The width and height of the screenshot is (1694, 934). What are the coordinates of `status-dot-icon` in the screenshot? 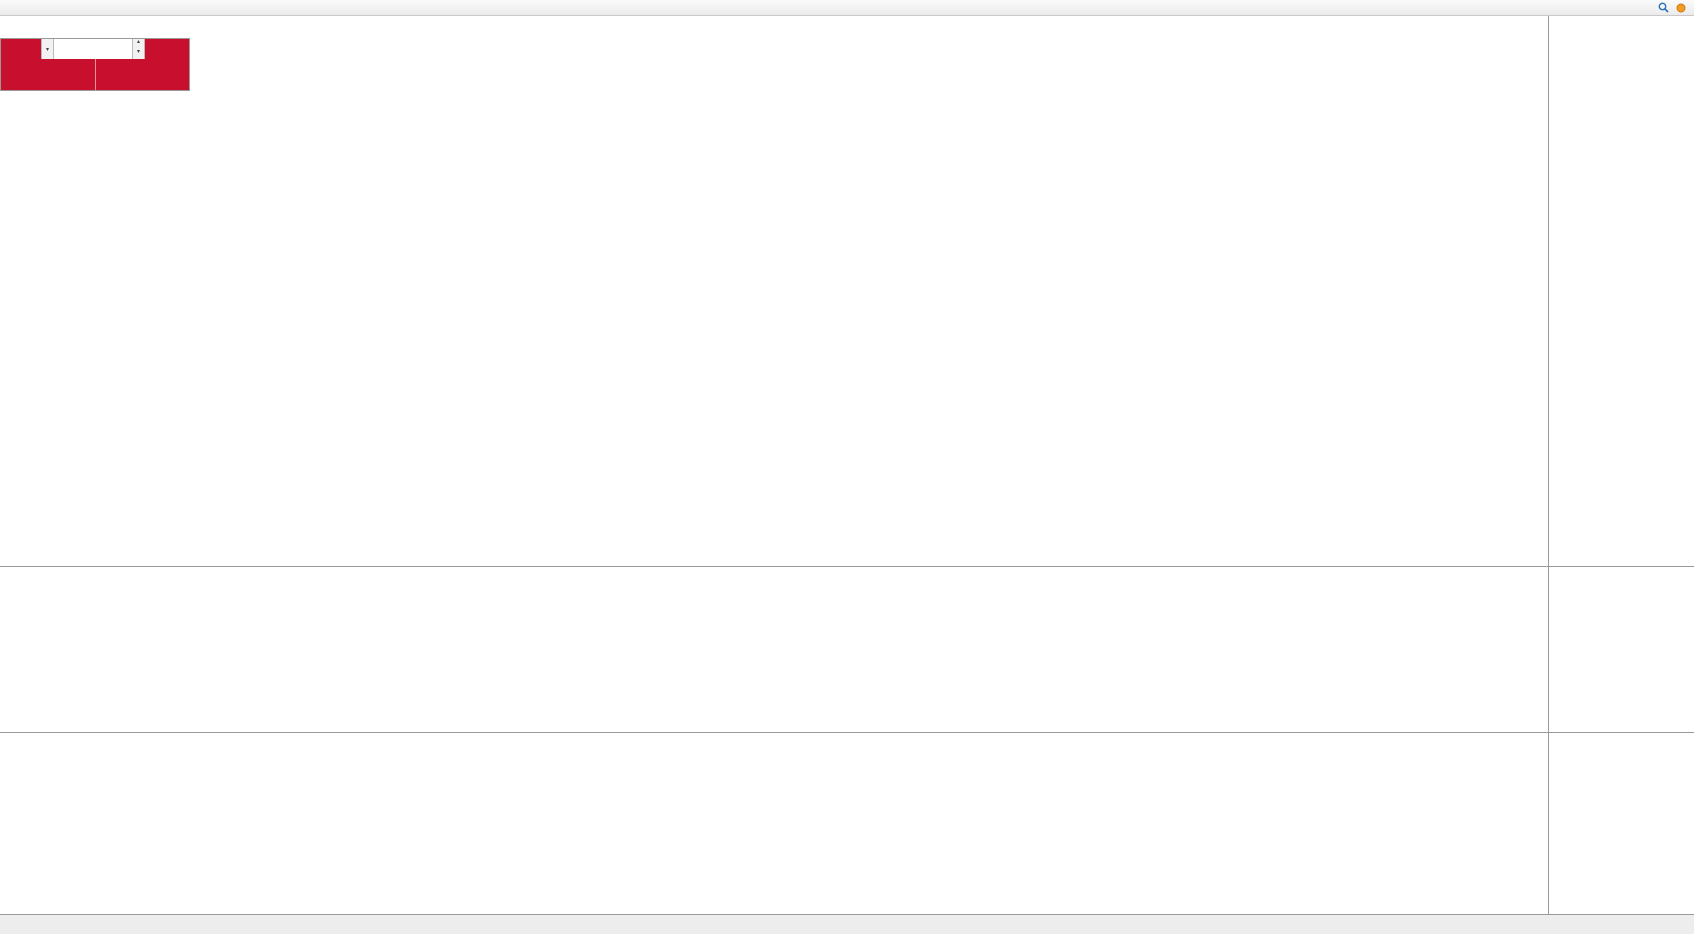 It's located at (1681, 8).